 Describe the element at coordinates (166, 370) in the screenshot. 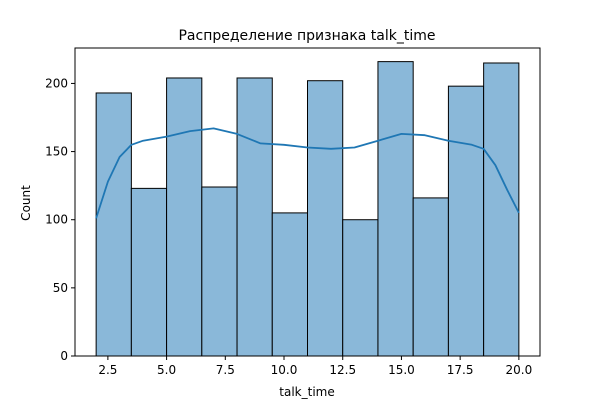

I see `x-tick-label: 5.0` at that location.